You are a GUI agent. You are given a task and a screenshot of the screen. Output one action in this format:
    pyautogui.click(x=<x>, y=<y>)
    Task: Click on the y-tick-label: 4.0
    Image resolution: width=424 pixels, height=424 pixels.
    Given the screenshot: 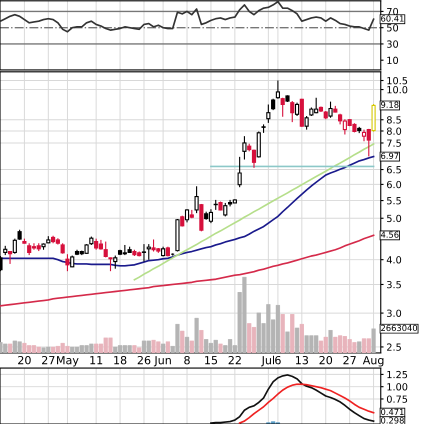 What is the action you would take?
    pyautogui.click(x=394, y=260)
    